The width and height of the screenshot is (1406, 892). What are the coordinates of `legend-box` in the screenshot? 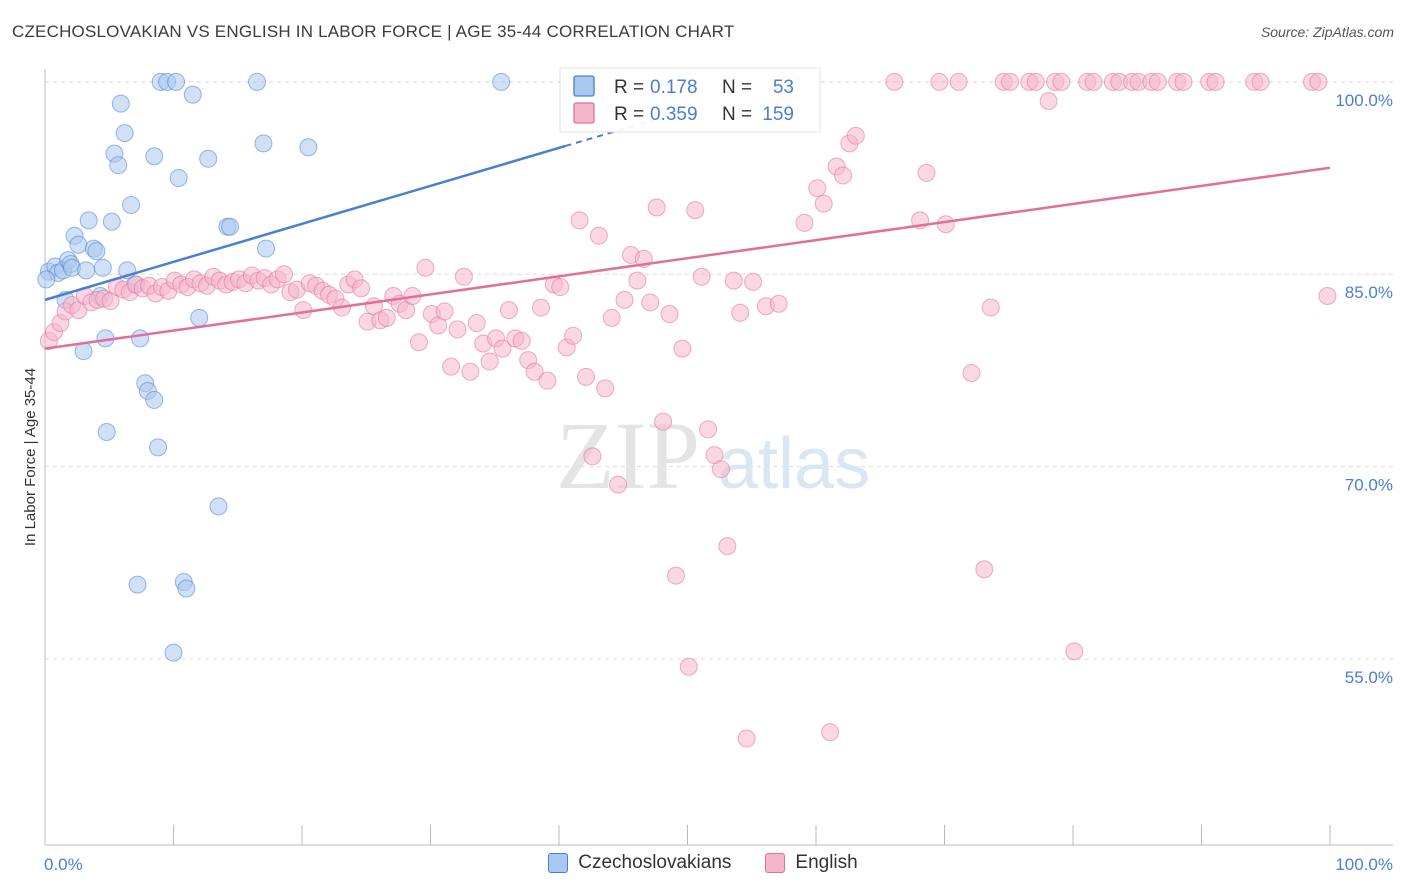 It's located at (690, 100).